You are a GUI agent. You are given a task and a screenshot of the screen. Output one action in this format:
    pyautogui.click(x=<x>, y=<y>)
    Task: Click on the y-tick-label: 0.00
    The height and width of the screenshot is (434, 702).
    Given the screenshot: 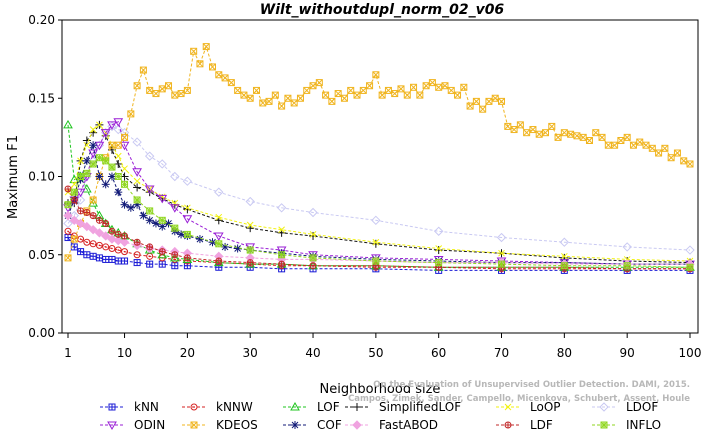 What is the action you would take?
    pyautogui.click(x=41, y=333)
    